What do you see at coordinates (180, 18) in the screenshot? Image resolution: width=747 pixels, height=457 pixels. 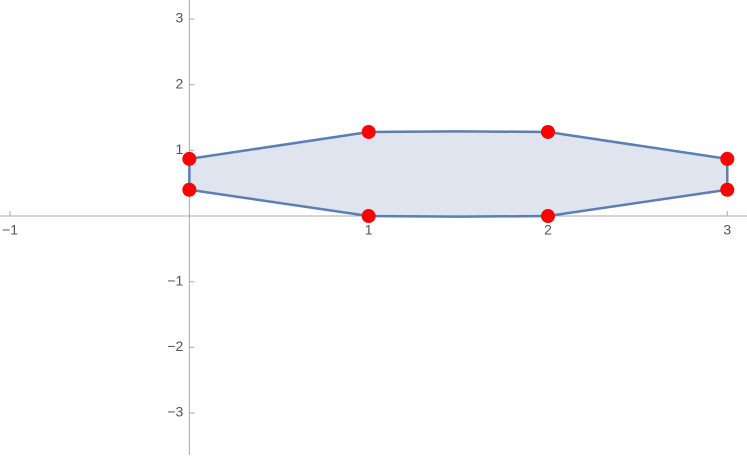 I see `y-tick-label: 3` at bounding box center [180, 18].